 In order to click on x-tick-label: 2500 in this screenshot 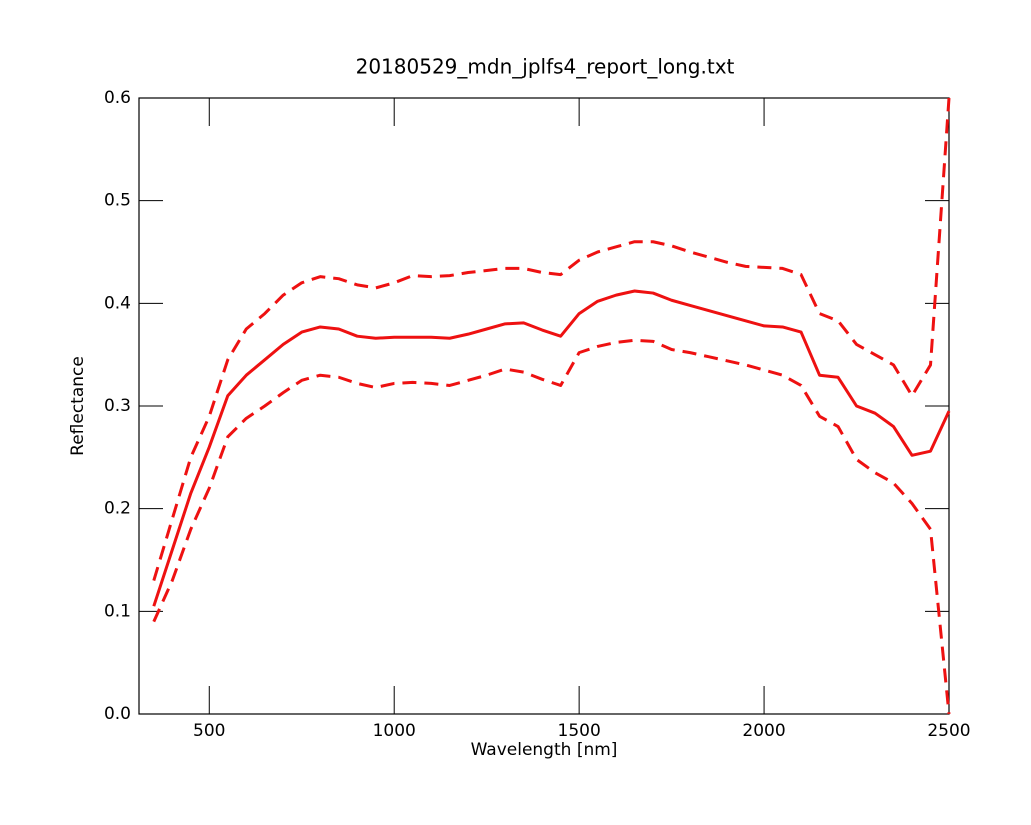, I will do `click(948, 731)`.